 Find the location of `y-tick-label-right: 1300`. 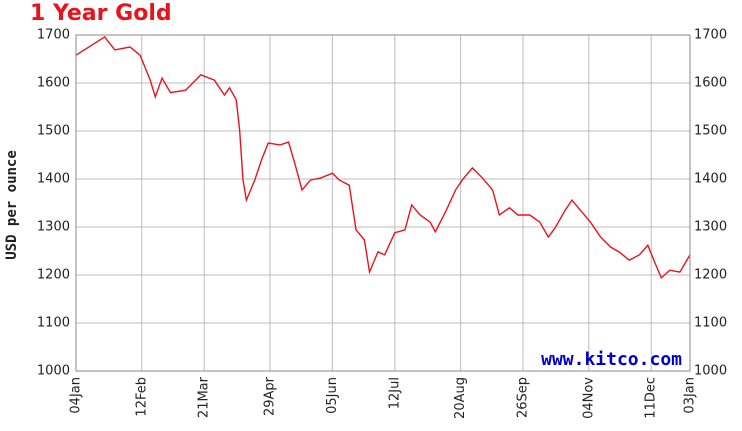

y-tick-label-right: 1300 is located at coordinates (710, 227).